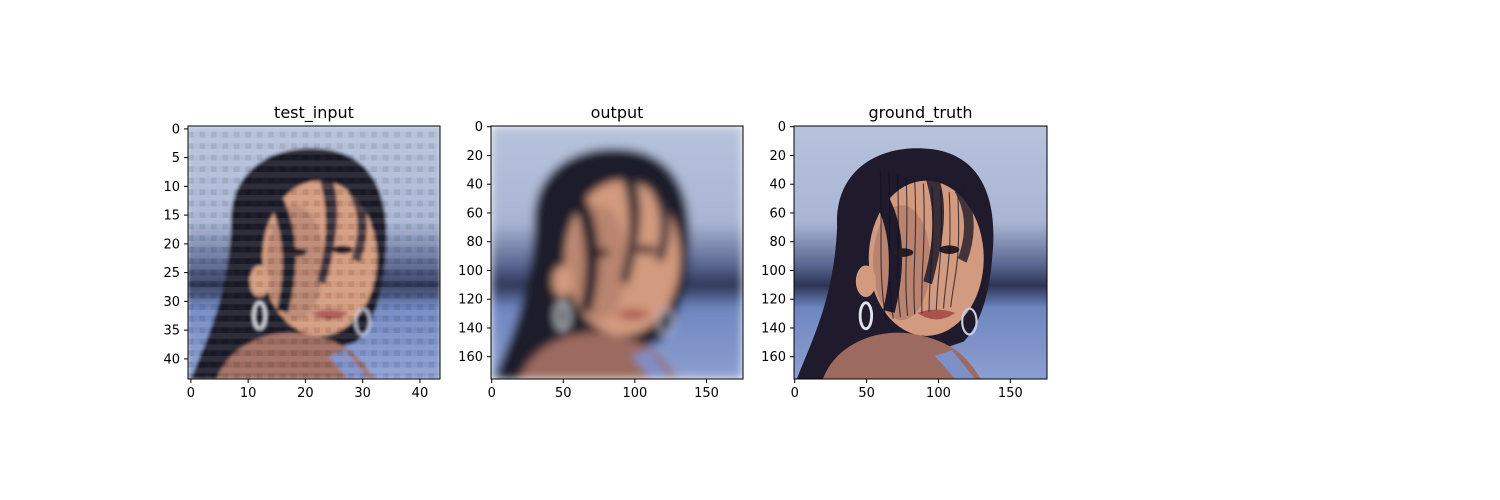 This screenshot has width=1500, height=500. What do you see at coordinates (171, 216) in the screenshot?
I see `y-tick-label: 15` at bounding box center [171, 216].